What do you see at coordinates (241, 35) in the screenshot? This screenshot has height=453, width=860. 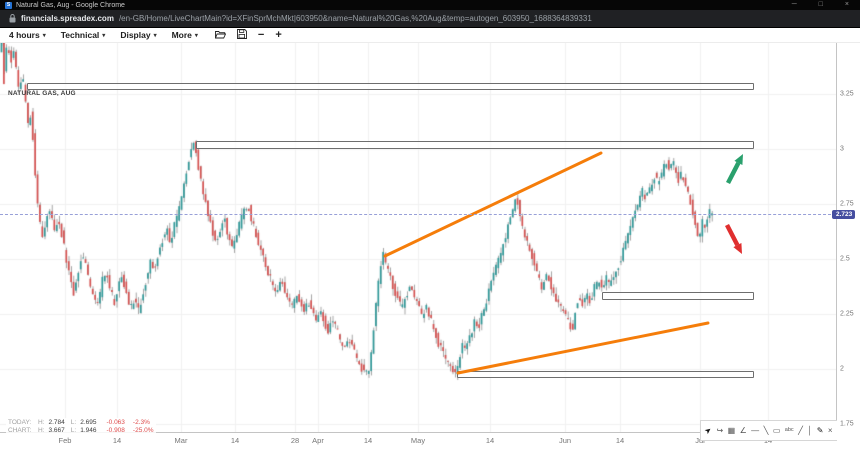 I see `save-icon` at bounding box center [241, 35].